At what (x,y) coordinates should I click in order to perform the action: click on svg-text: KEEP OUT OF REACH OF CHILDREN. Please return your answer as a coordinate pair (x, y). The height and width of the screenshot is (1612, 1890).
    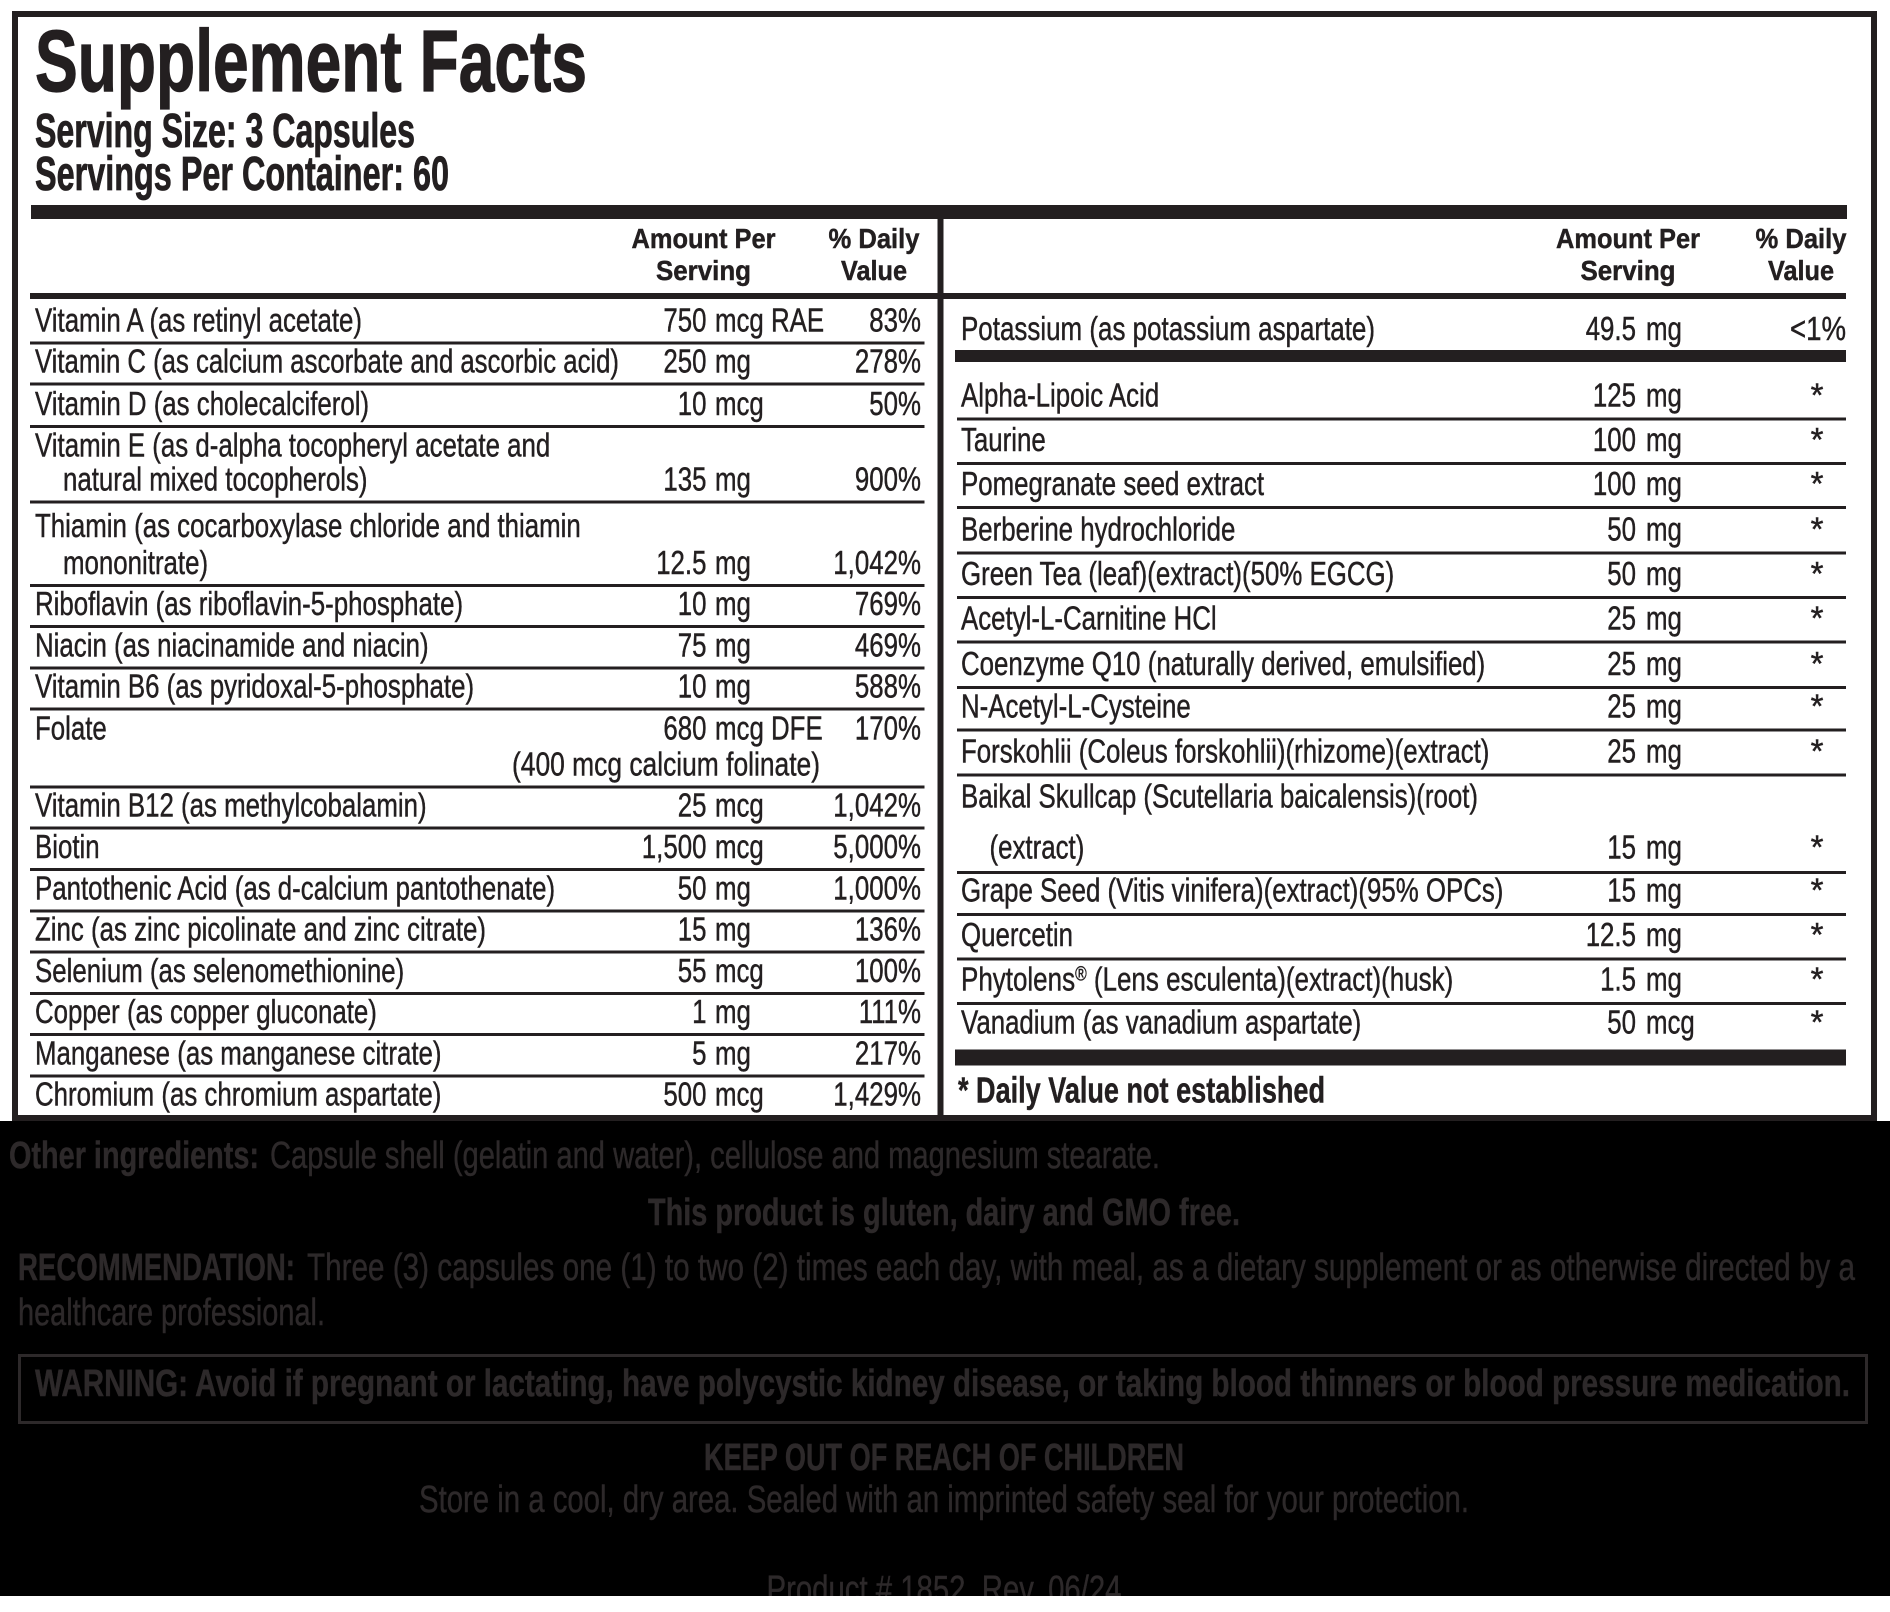
    Looking at the image, I should click on (944, 1458).